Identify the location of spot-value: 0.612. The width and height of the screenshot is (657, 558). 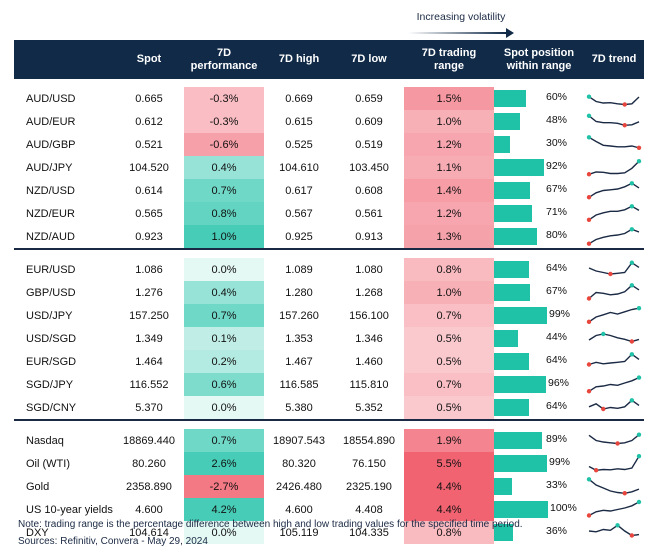
(149, 121).